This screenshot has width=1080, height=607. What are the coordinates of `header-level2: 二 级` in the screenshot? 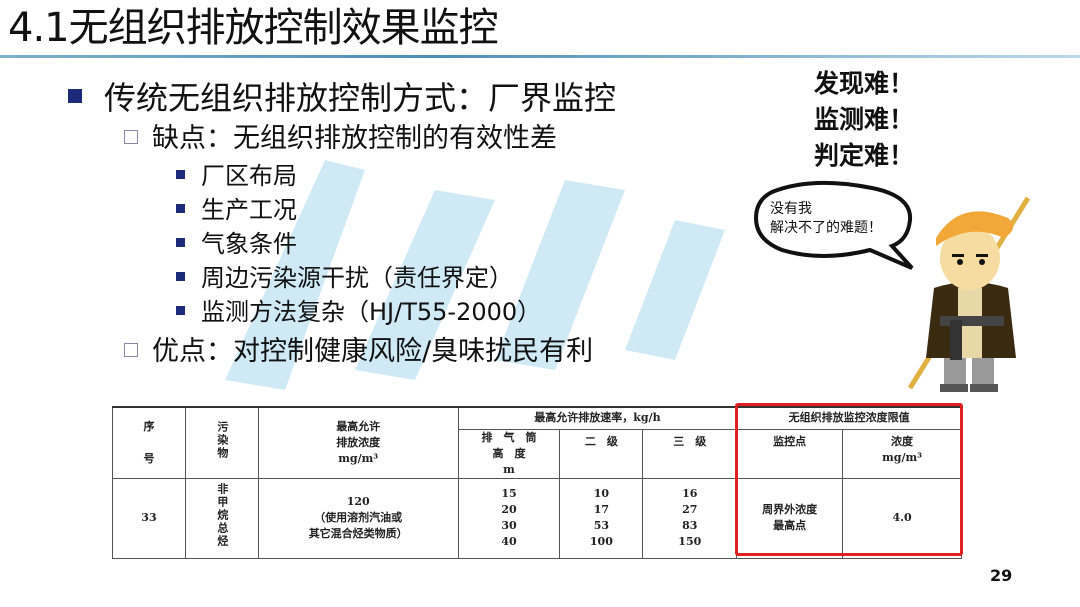 It's located at (601, 453).